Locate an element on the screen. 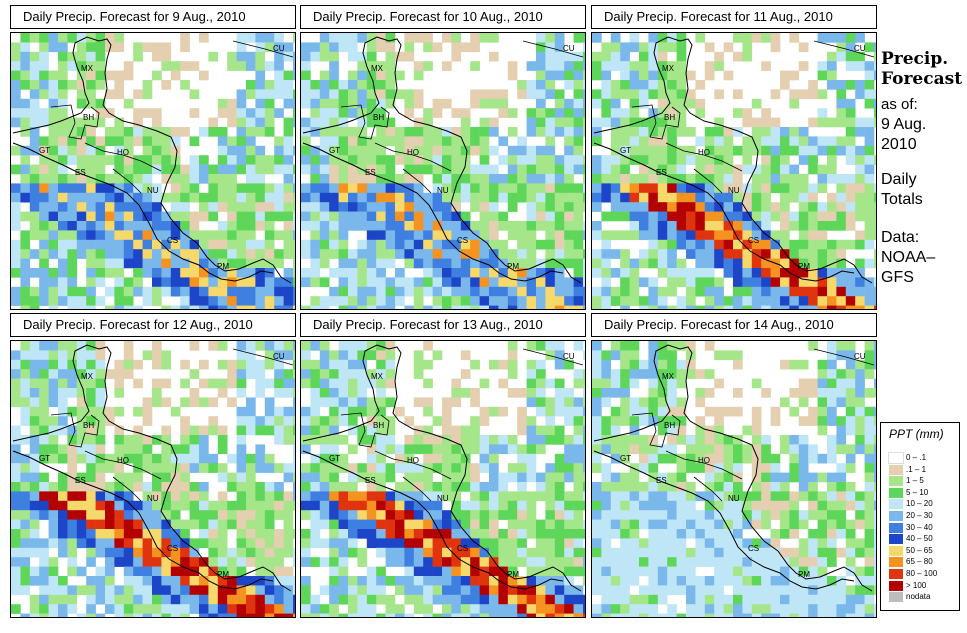  legend-item: 1 – 5 is located at coordinates (923, 481).